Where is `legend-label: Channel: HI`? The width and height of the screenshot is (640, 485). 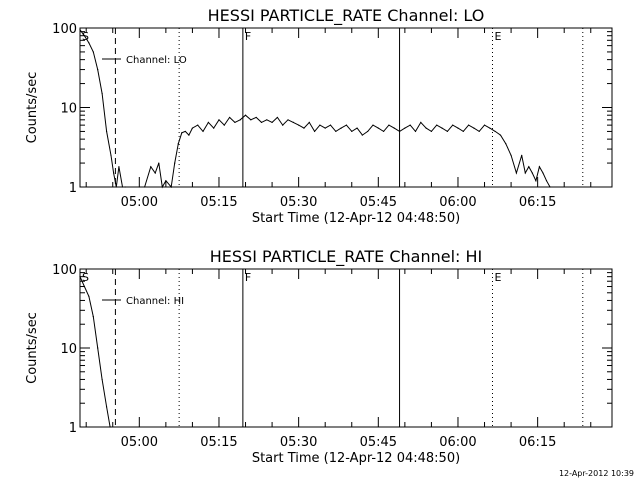 legend-label: Channel: HI is located at coordinates (155, 301).